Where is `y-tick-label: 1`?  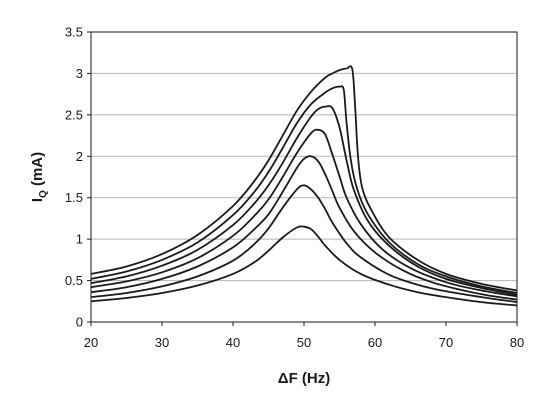 y-tick-label: 1 is located at coordinates (79, 239).